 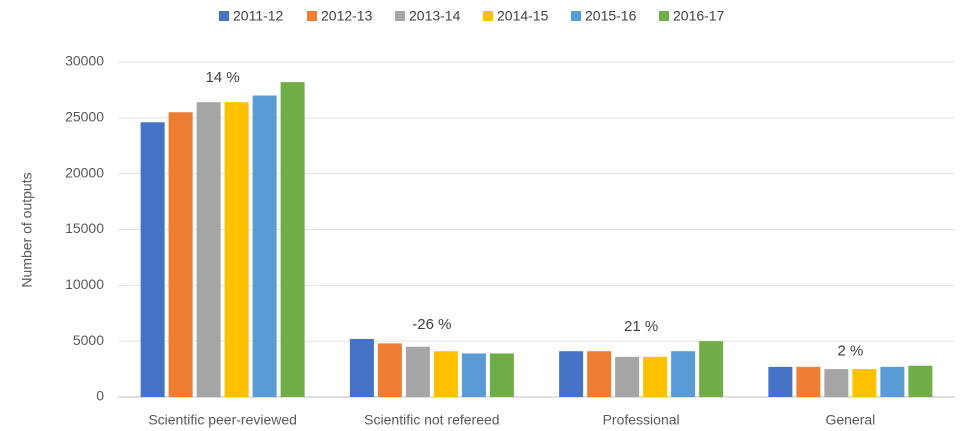 What do you see at coordinates (641, 326) in the screenshot?
I see `annotation: 21 %` at bounding box center [641, 326].